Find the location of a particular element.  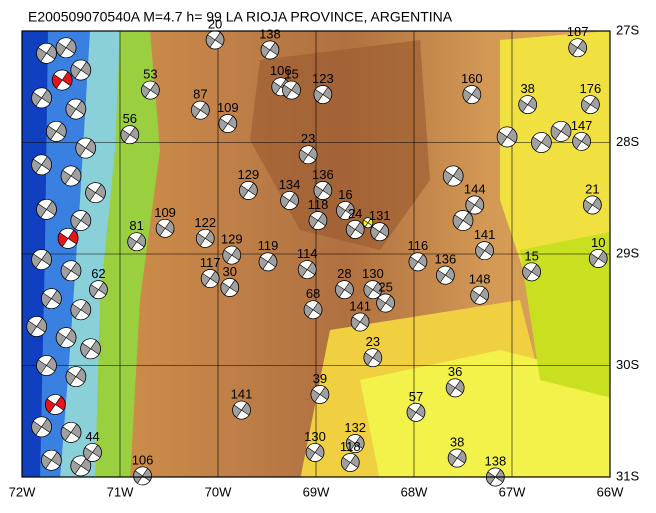

depth-label: 148 is located at coordinates (480, 279).